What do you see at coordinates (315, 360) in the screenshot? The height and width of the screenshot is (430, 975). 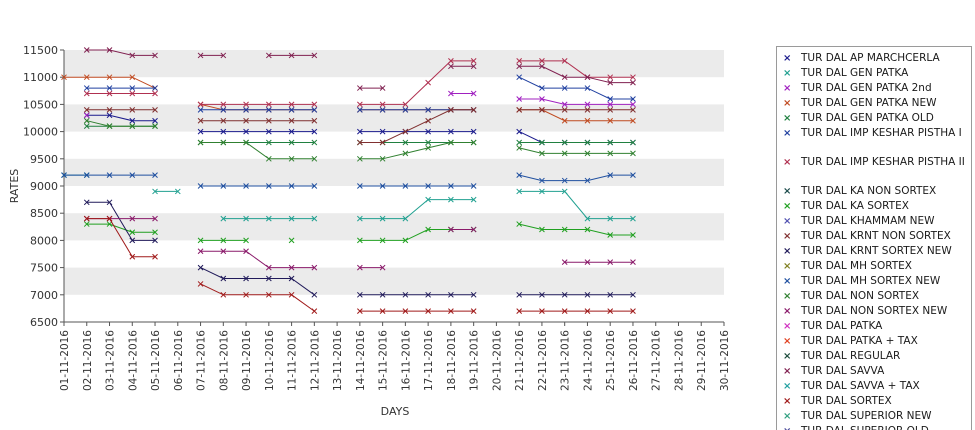 I see `x-tick-label: 12-11-2016` at bounding box center [315, 360].